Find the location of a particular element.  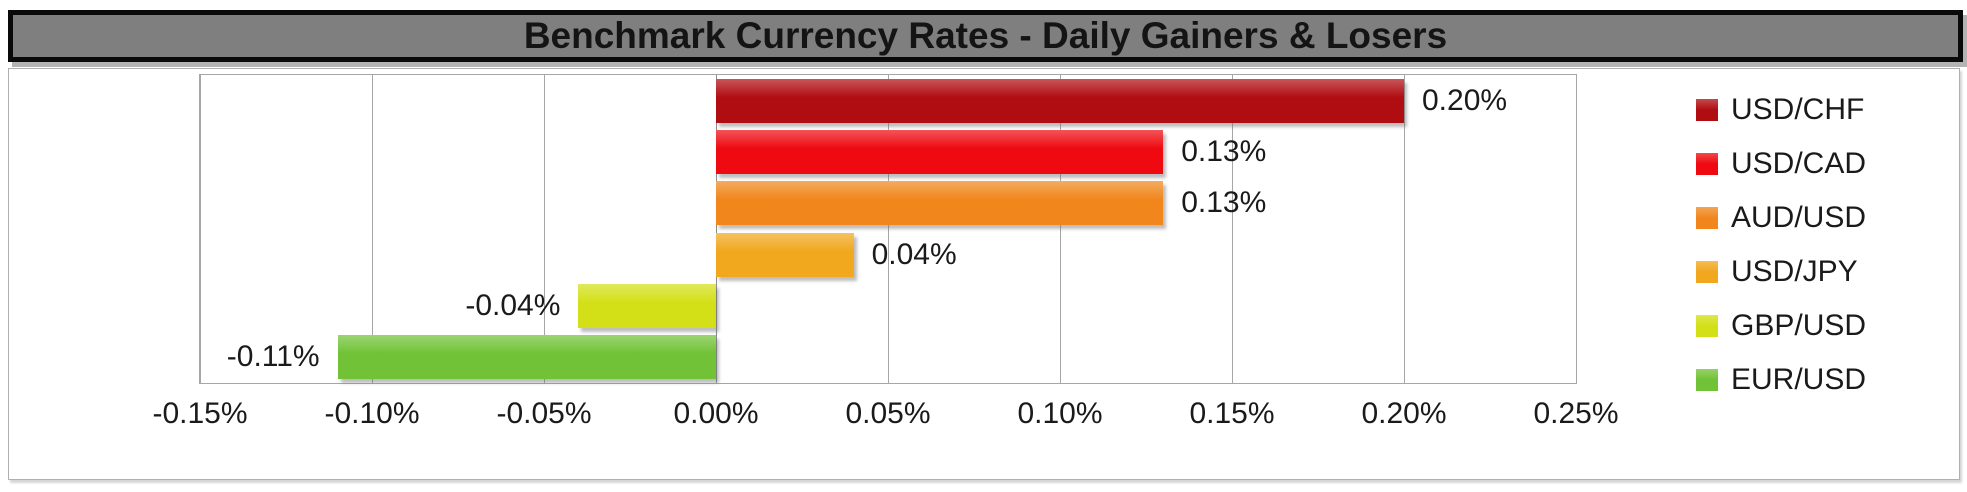

bar-value-label: -0.04% is located at coordinates (513, 305).